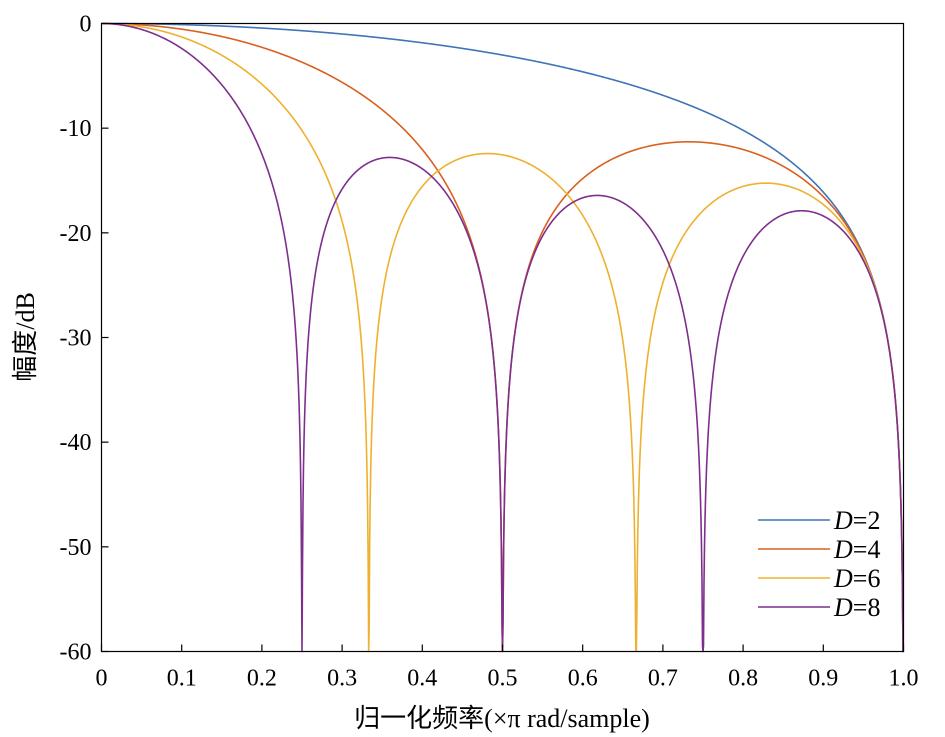 This screenshot has height=737, width=945. I want to click on legend: D=2D=4D=6D=8, so click(819, 564).